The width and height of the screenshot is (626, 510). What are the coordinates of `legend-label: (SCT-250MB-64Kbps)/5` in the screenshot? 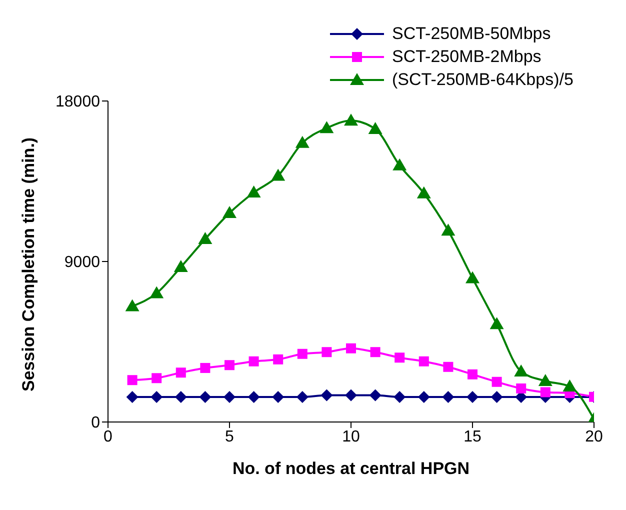 It's located at (483, 80).